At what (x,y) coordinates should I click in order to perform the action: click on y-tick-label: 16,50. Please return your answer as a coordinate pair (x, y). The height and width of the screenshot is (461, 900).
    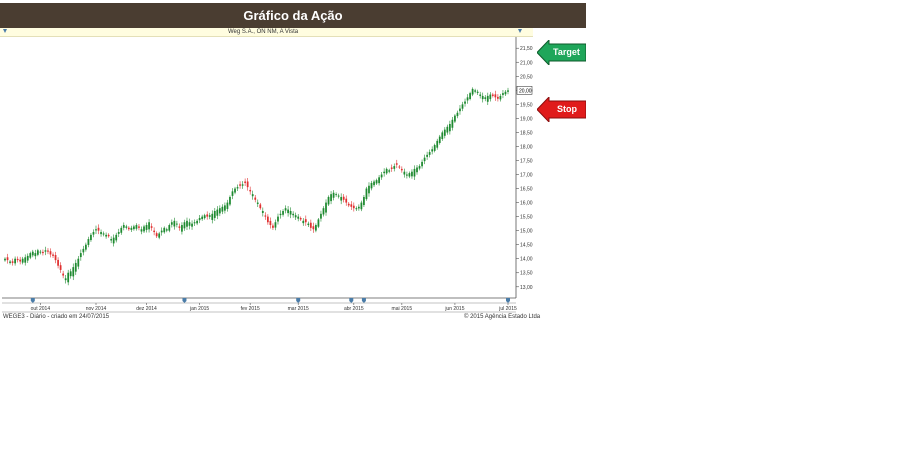
    Looking at the image, I should click on (526, 190).